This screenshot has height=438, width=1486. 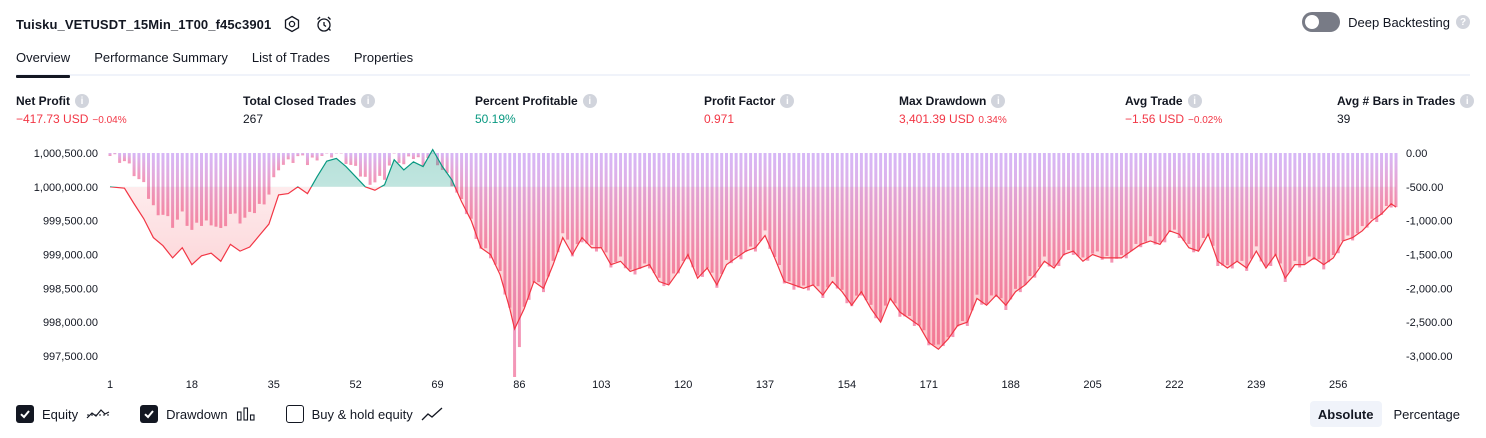 I want to click on metric-value: −417.73 USD, so click(x=52, y=119).